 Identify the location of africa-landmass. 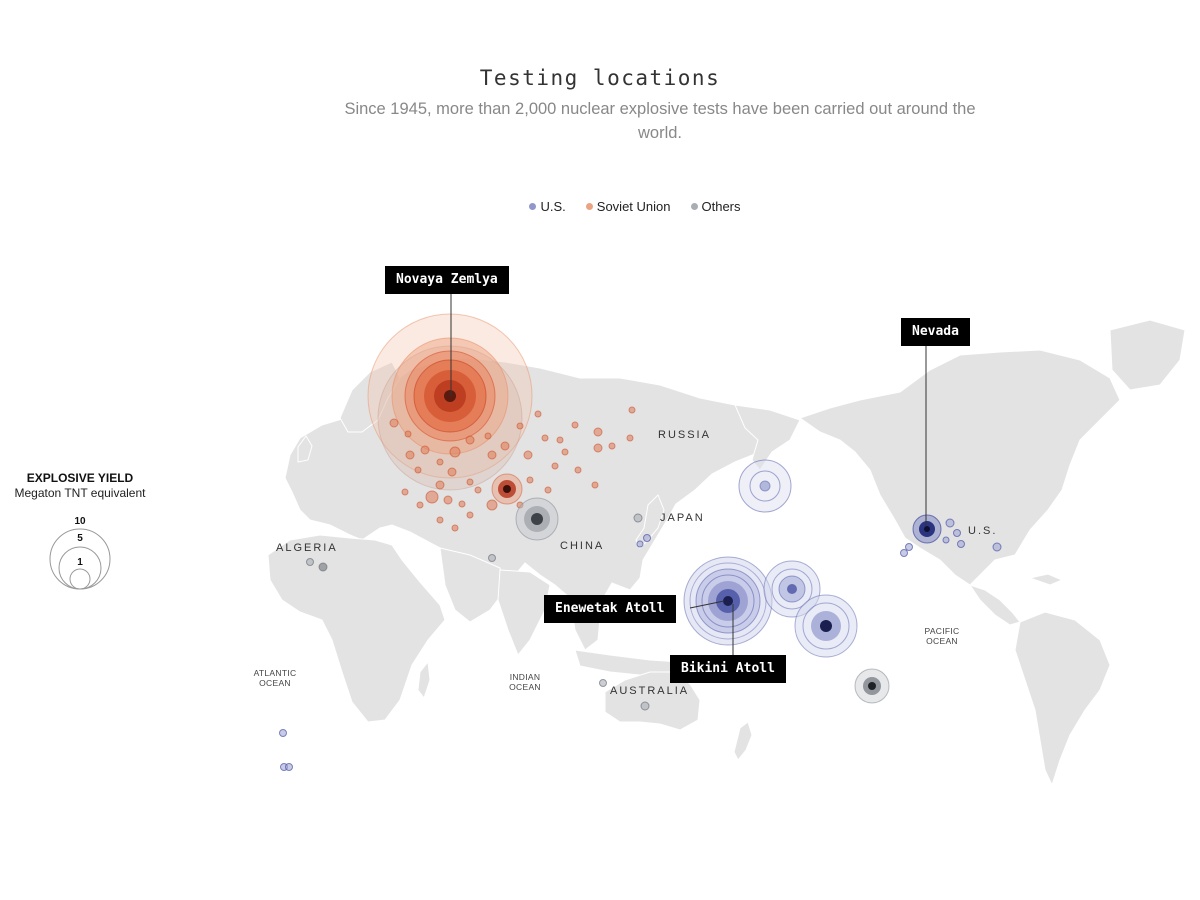
(356, 628).